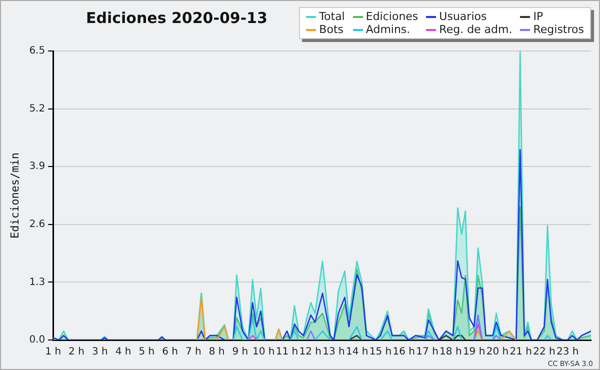 This screenshot has width=600, height=370. Describe the element at coordinates (332, 16) in the screenshot. I see `legend-label: Total` at that location.